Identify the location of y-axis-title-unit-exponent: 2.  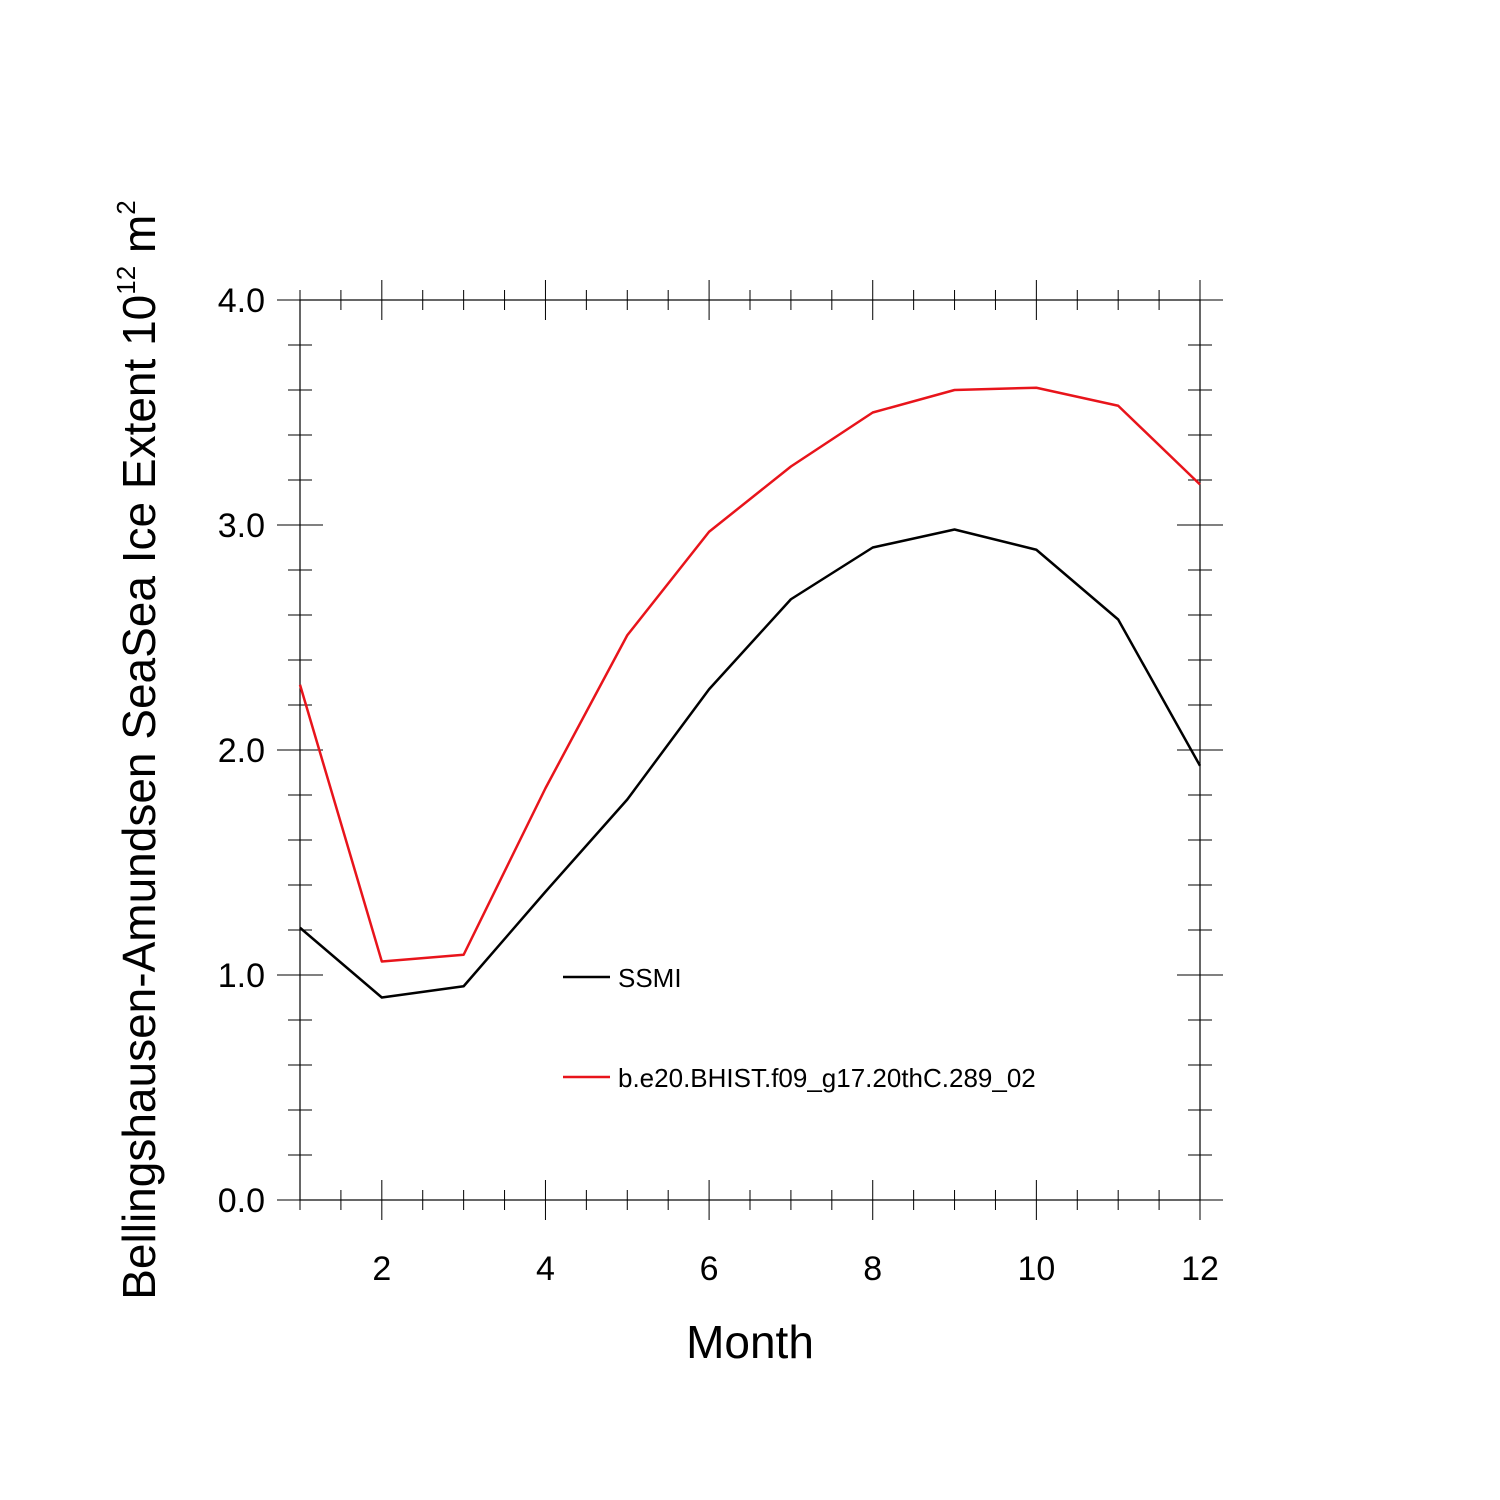
(126, 207).